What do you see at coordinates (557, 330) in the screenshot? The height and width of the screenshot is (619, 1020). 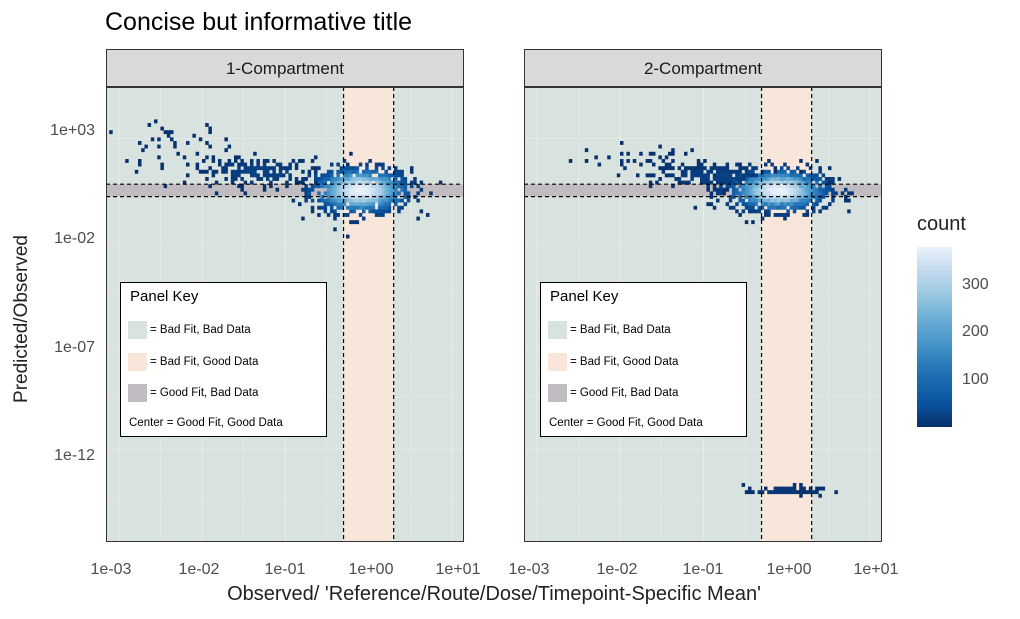 I see `swatch-bad-fit-bad-data` at bounding box center [557, 330].